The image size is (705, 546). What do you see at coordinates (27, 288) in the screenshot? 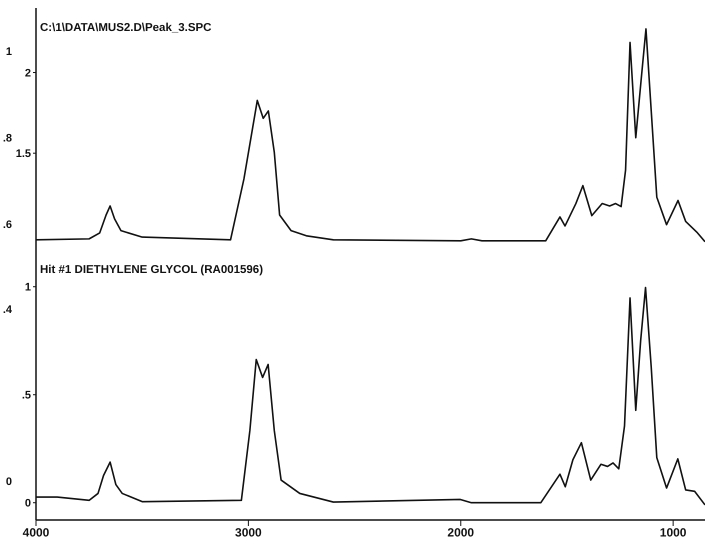
I see `y-tick-label: 1` at bounding box center [27, 288].